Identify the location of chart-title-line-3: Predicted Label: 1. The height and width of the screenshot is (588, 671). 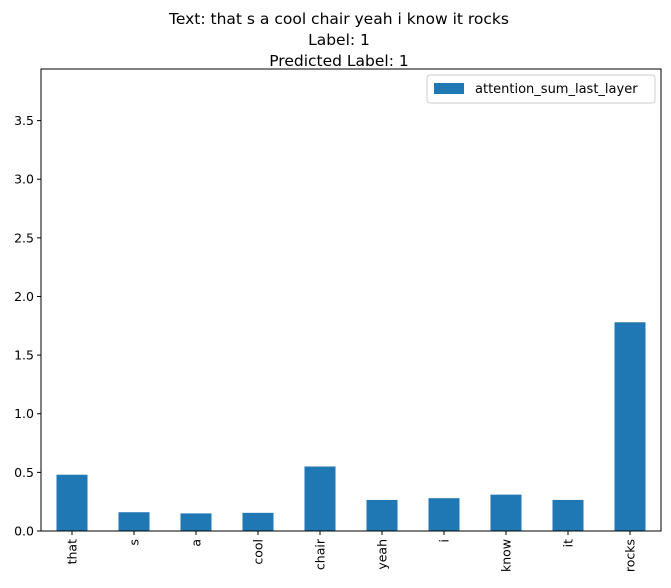
(339, 61).